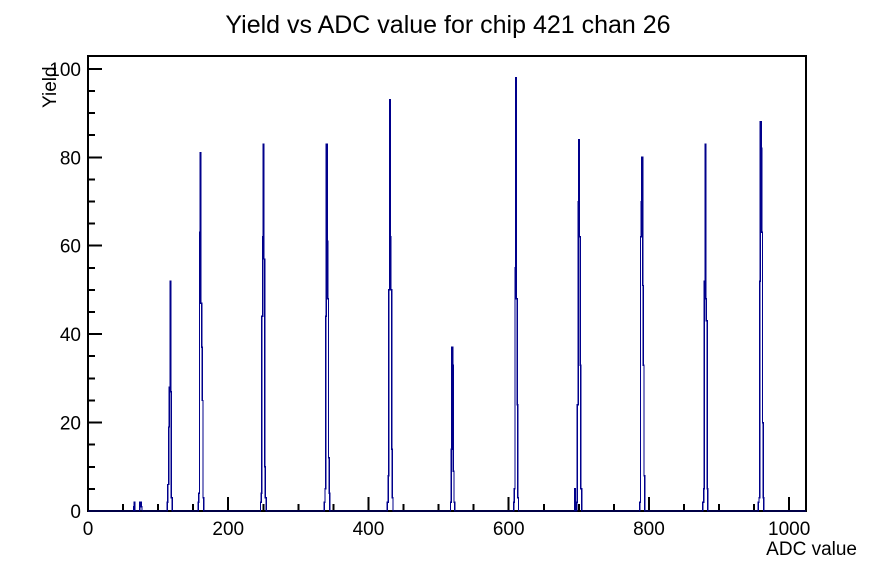 The width and height of the screenshot is (896, 572). Describe the element at coordinates (447, 25) in the screenshot. I see `chart-title: Yield vs ADC value for chip 421 chan 26` at that location.